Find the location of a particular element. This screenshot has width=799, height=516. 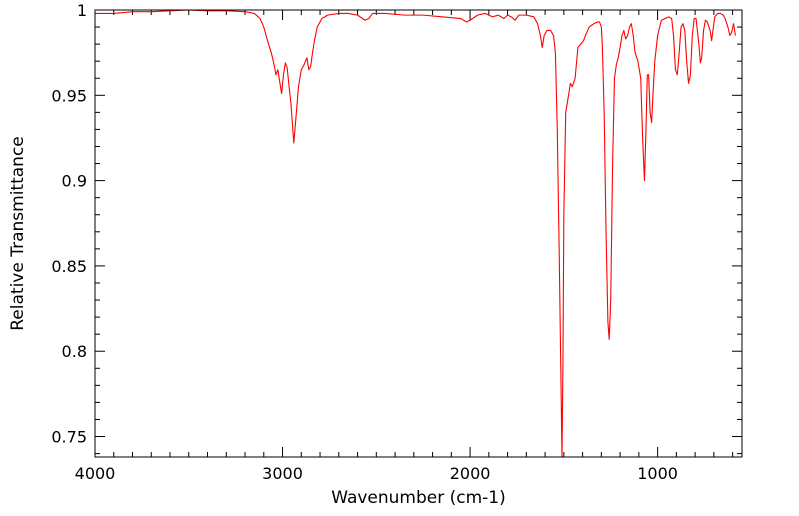

y-tick-label: 0.95 is located at coordinates (69, 95).